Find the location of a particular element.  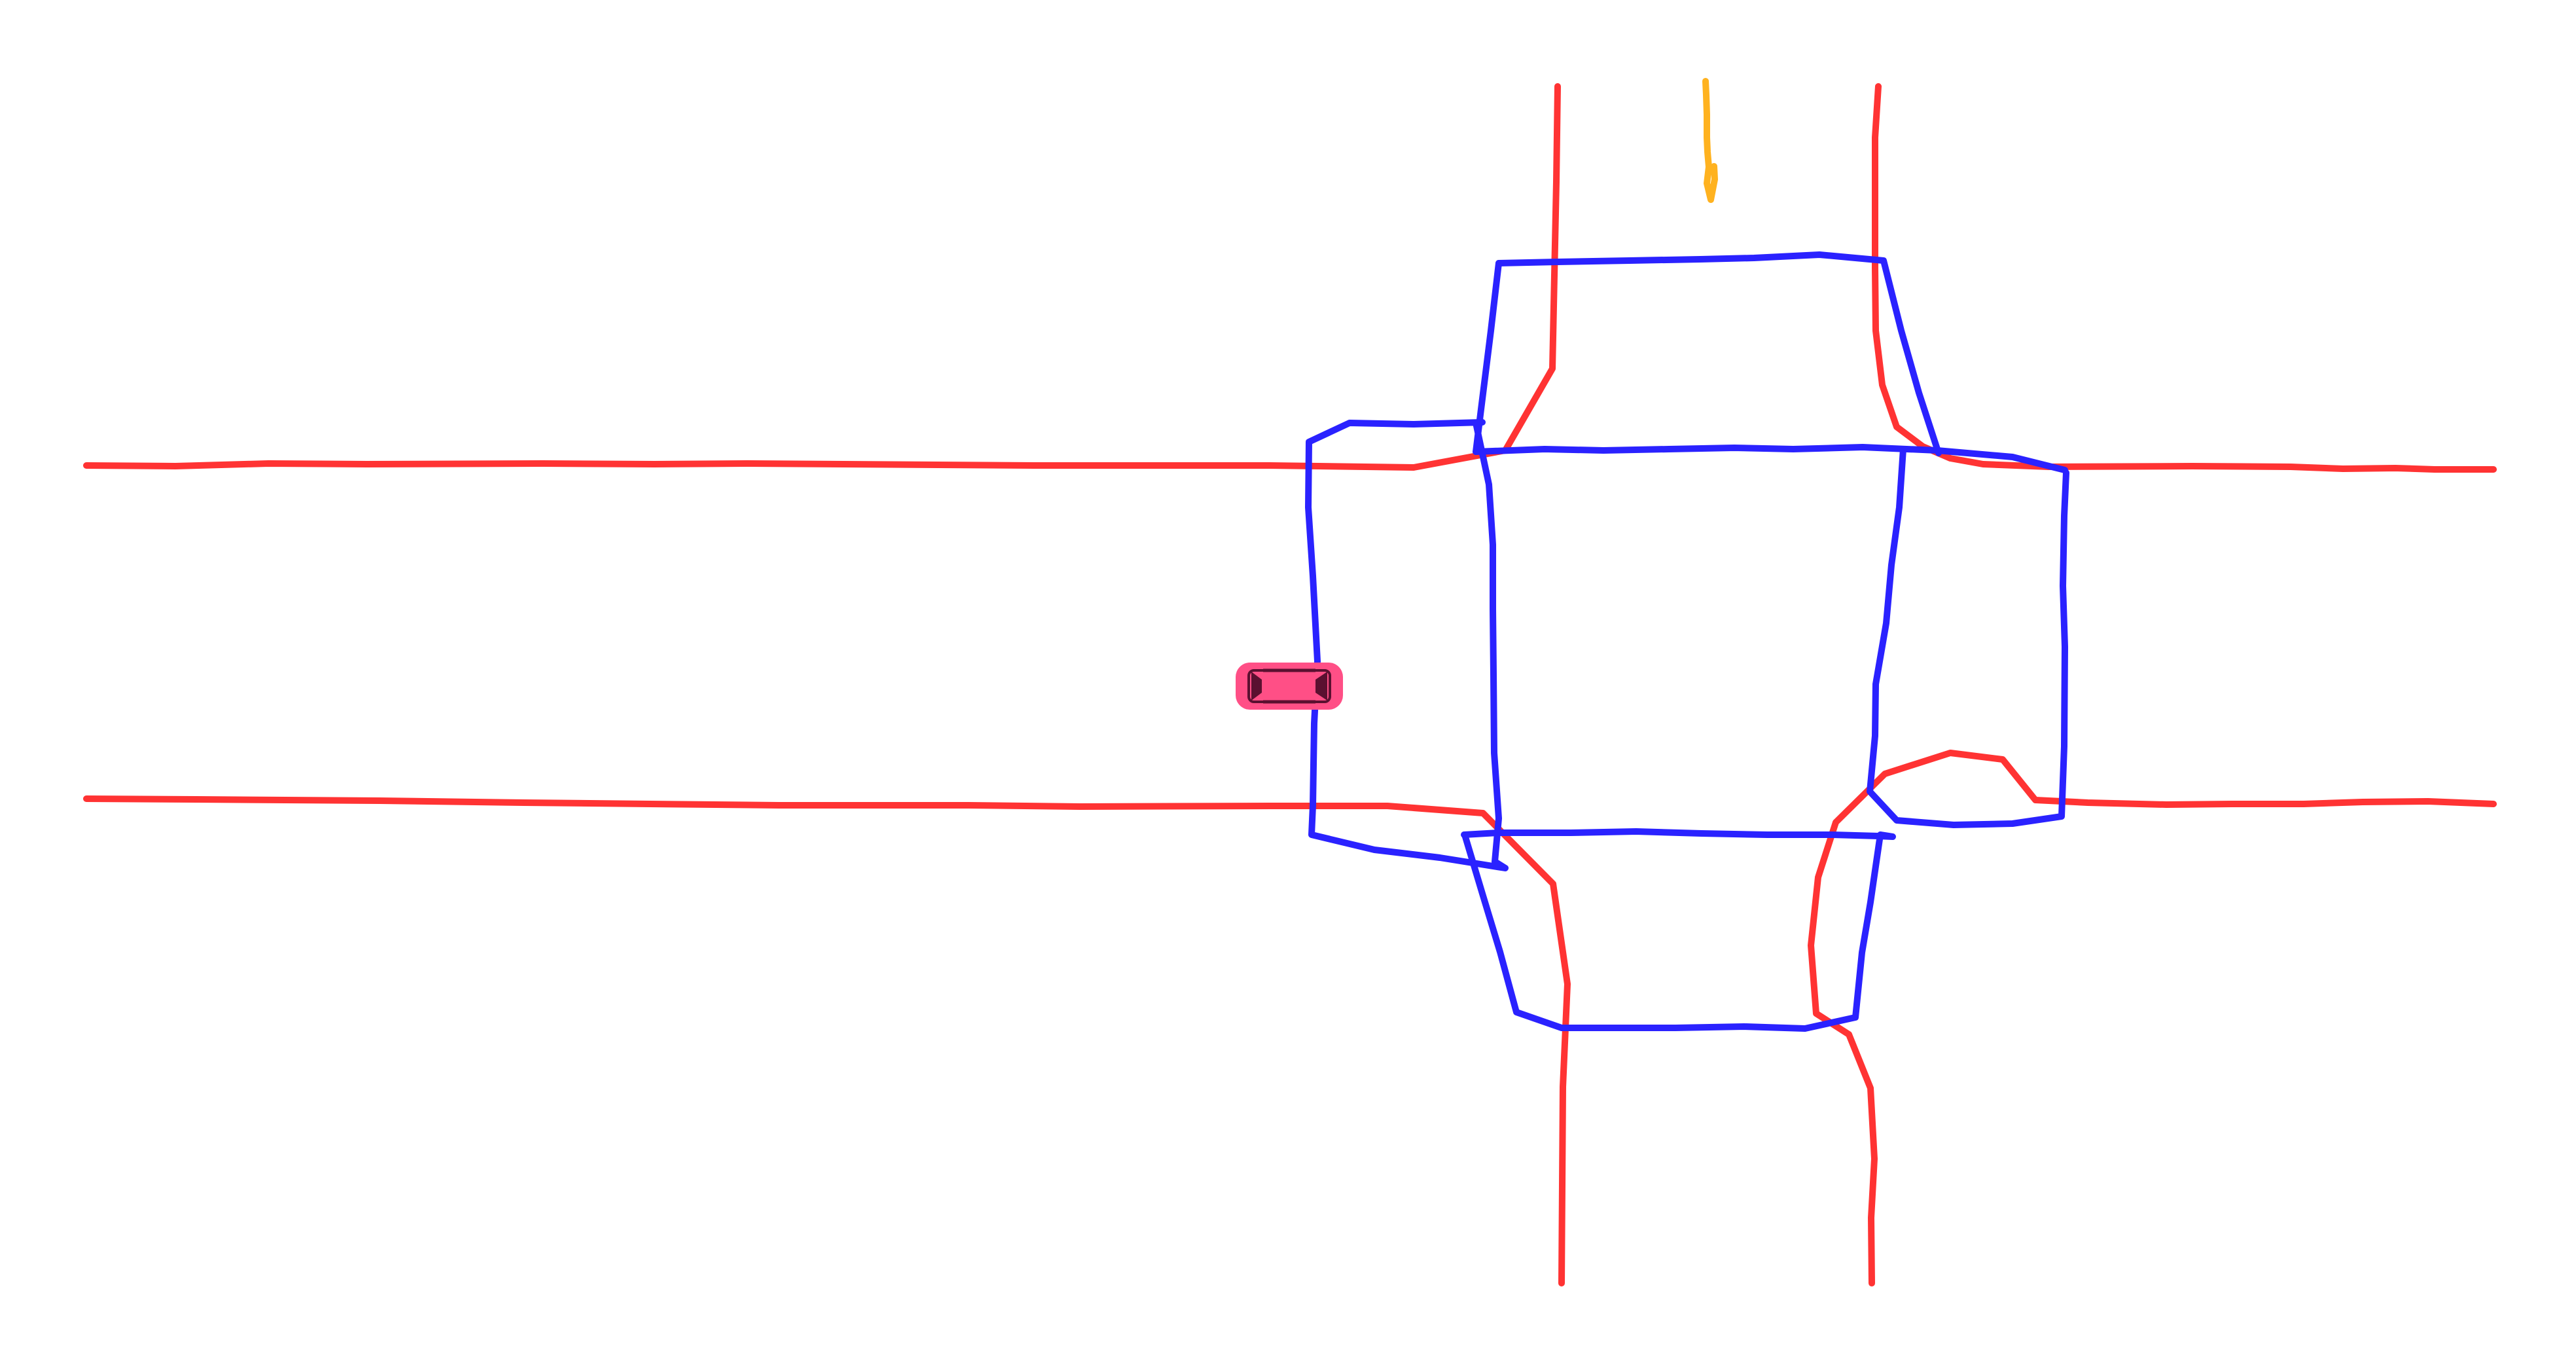

pedestrian-marker-north is located at coordinates (1710, 140).